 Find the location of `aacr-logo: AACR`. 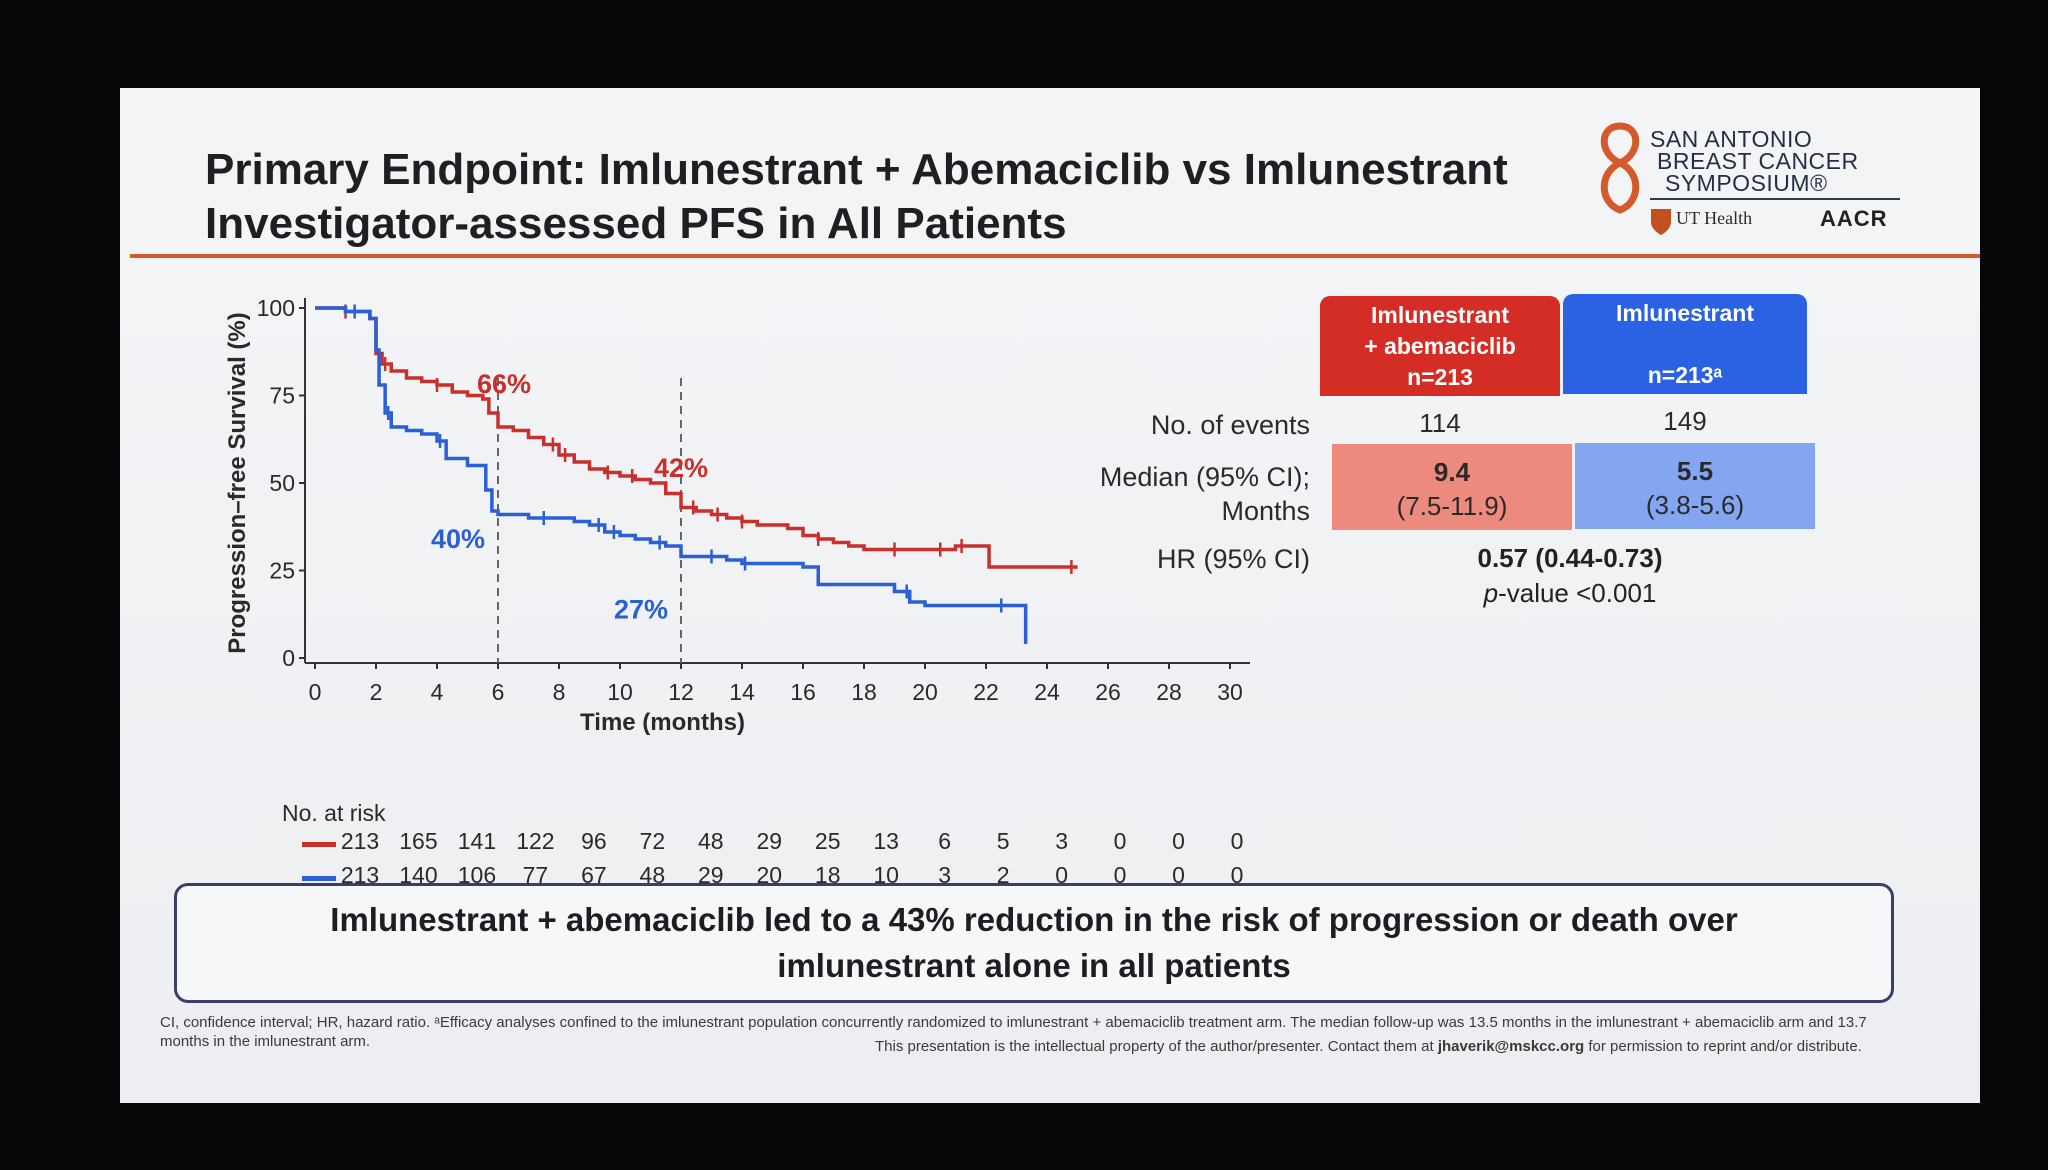

aacr-logo: AACR is located at coordinates (1854, 218).